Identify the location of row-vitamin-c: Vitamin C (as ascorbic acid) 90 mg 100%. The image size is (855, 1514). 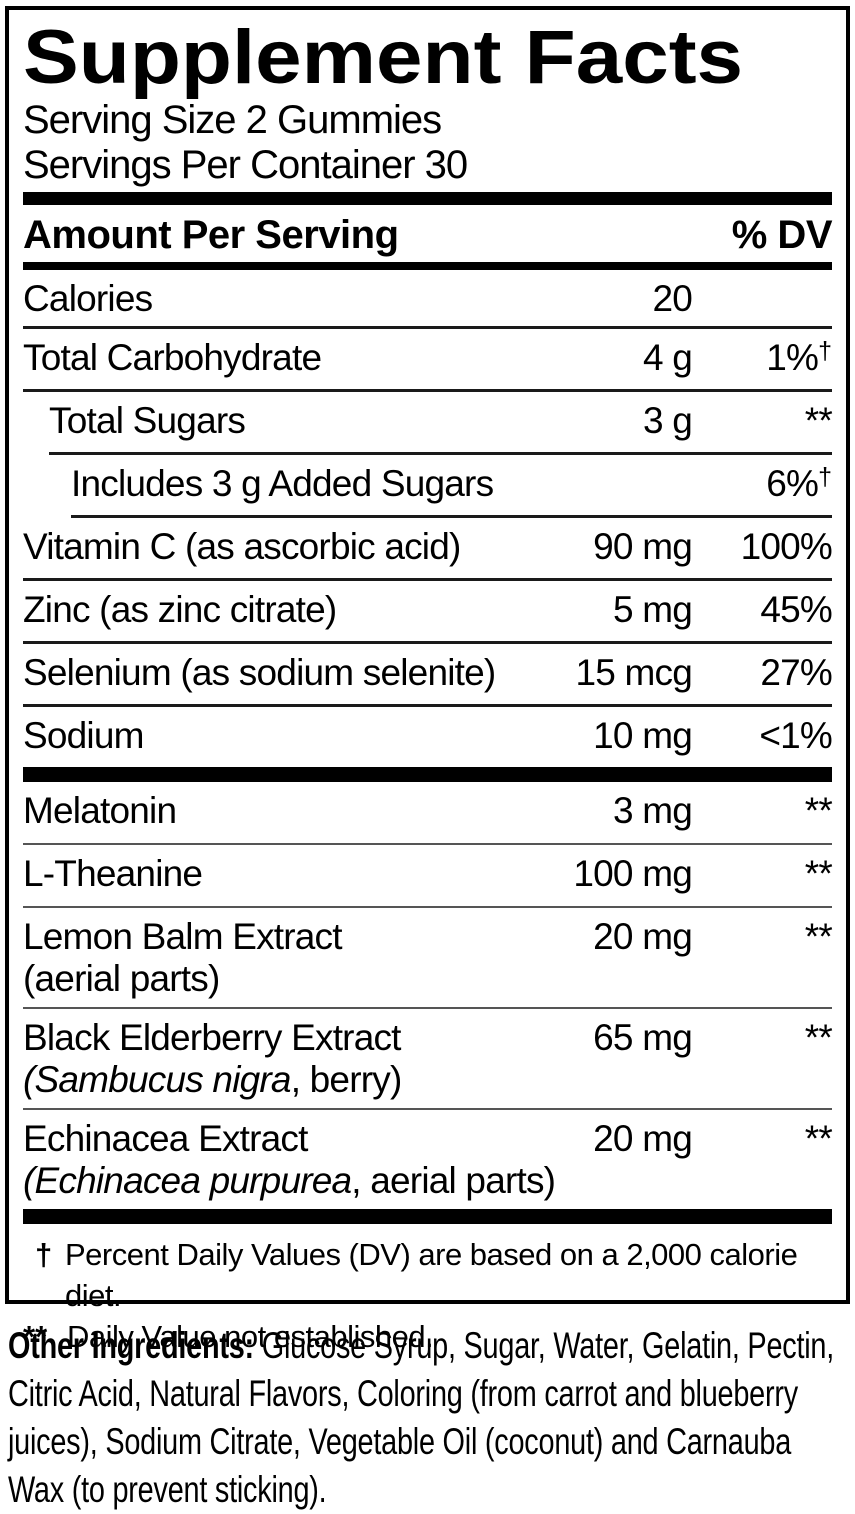
(428, 549).